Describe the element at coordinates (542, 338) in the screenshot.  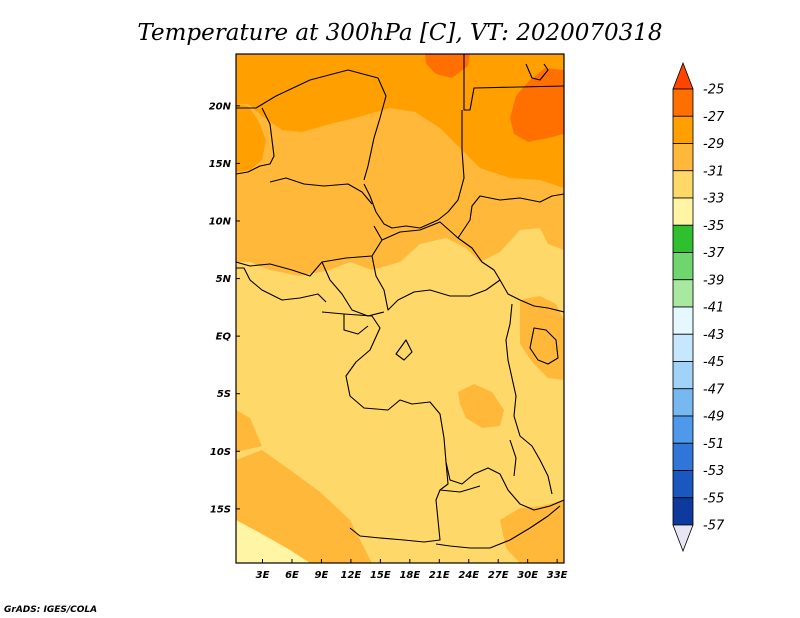
I see `band-31-east` at that location.